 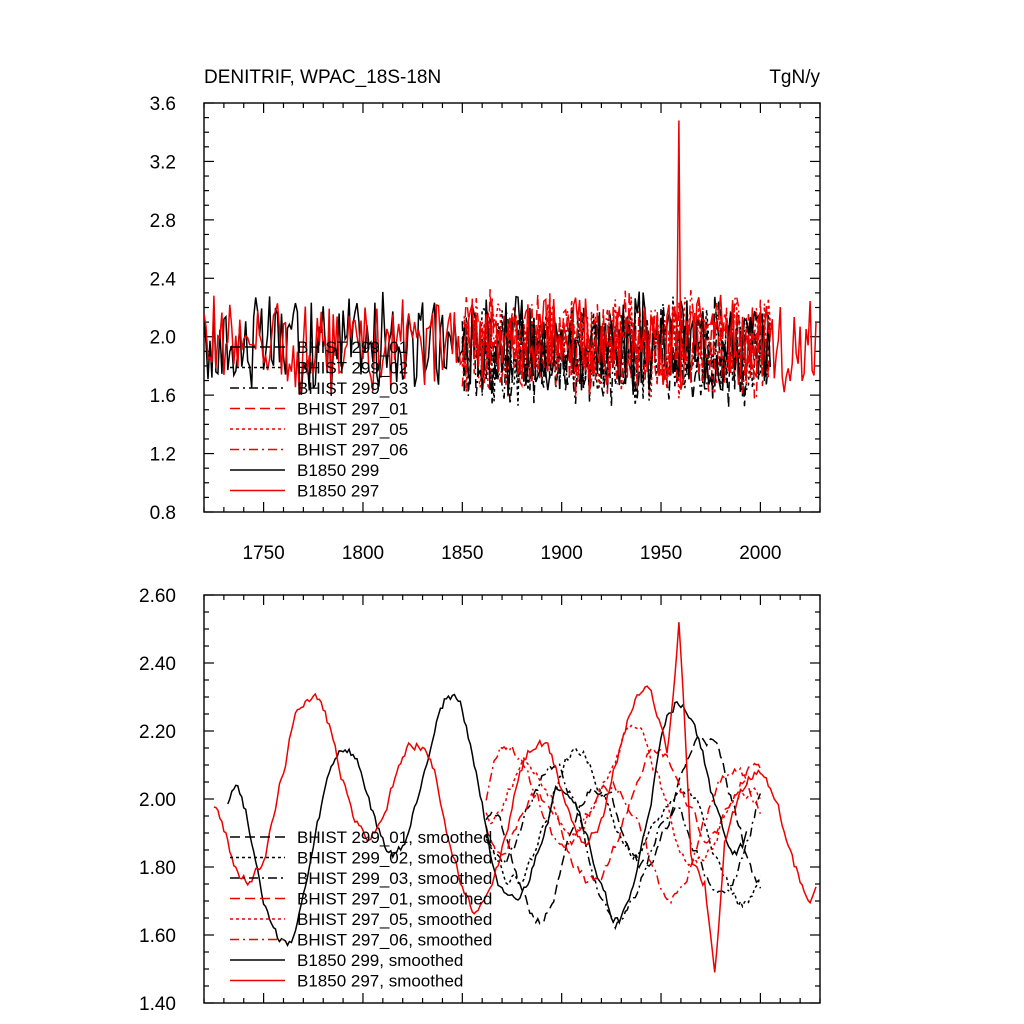 I want to click on legend-label: BHIST 297_06, so click(x=352, y=450).